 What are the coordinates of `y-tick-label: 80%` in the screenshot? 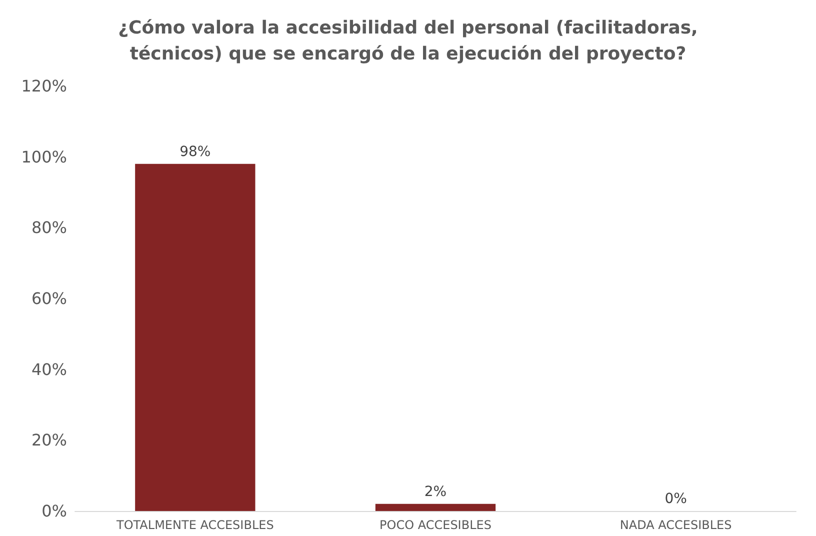 It's located at (49, 228).